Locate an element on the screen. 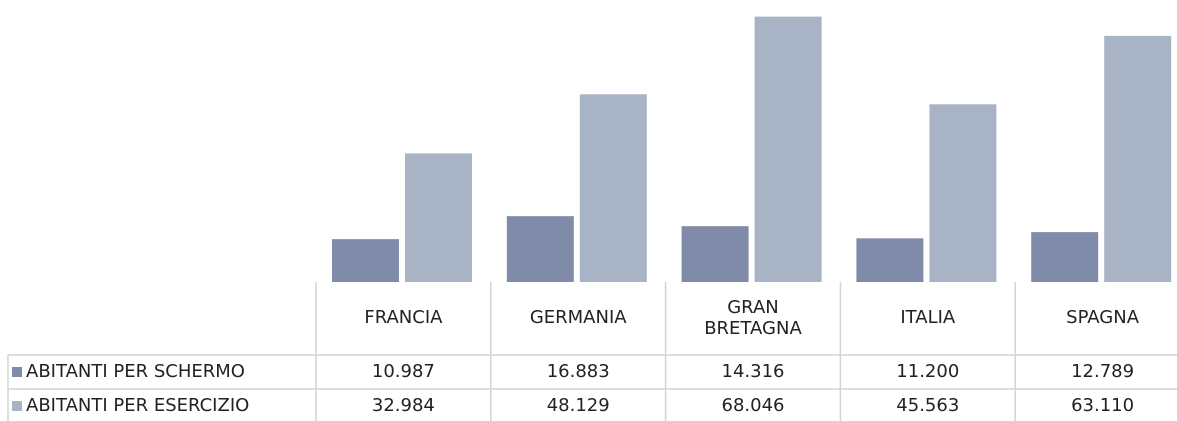 The width and height of the screenshot is (1177, 421). category-label-text: GRAN BRETAGNA is located at coordinates (753, 317).